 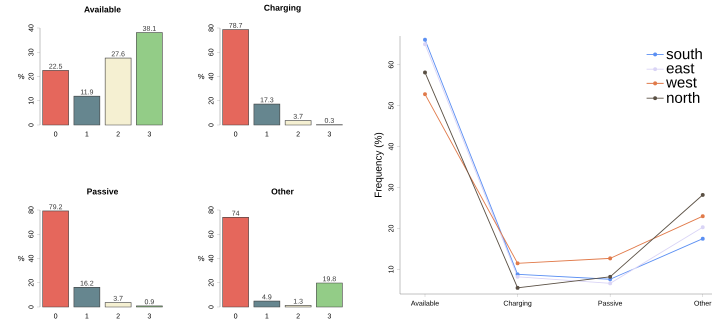 What do you see at coordinates (102, 191) in the screenshot?
I see `chart-title: Passive` at bounding box center [102, 191].